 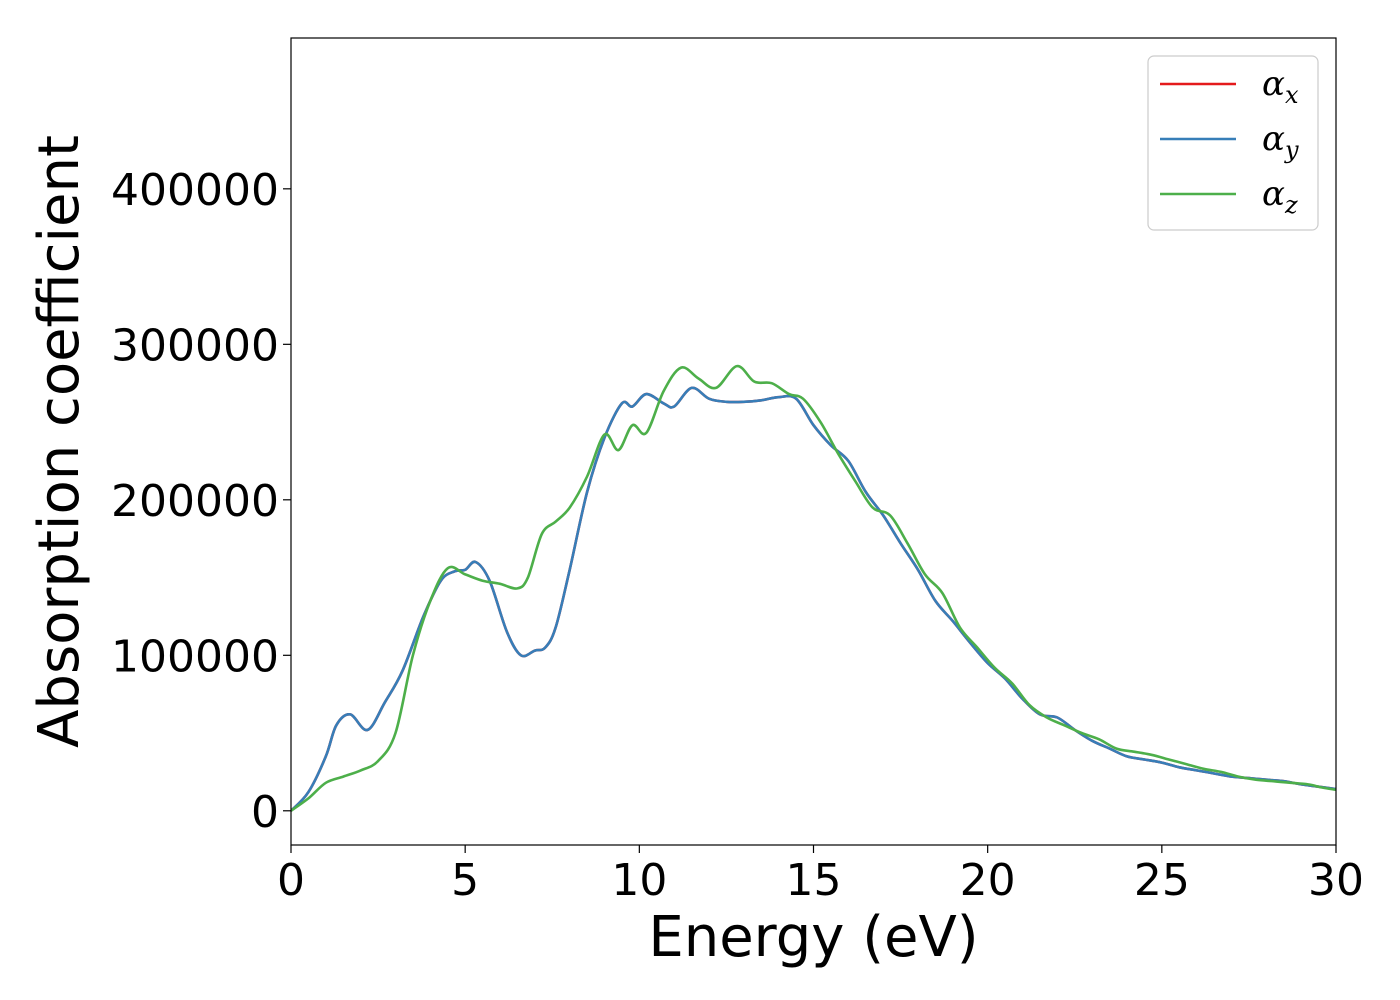 What do you see at coordinates (195, 501) in the screenshot?
I see `y-tick-label: 200000` at bounding box center [195, 501].